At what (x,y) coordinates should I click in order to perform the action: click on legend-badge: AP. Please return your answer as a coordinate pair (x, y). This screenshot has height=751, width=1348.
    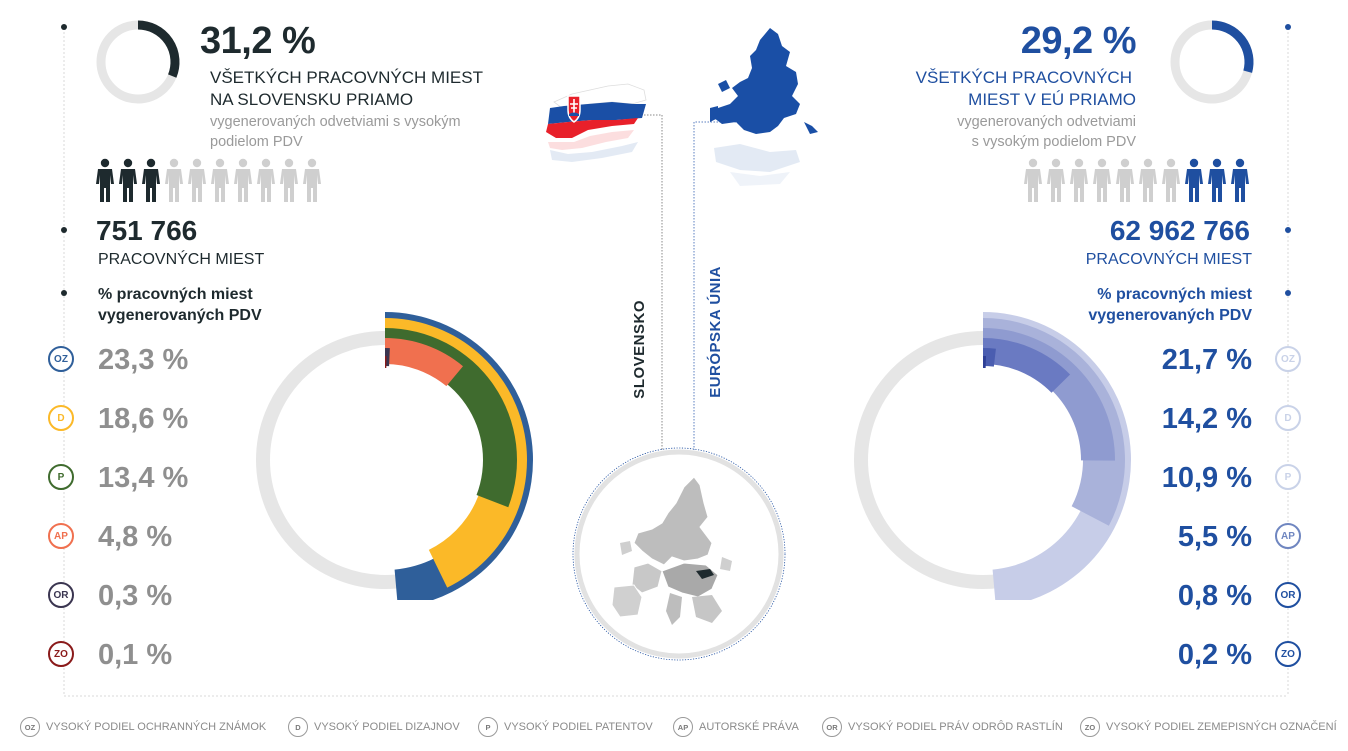
    Looking at the image, I should click on (683, 727).